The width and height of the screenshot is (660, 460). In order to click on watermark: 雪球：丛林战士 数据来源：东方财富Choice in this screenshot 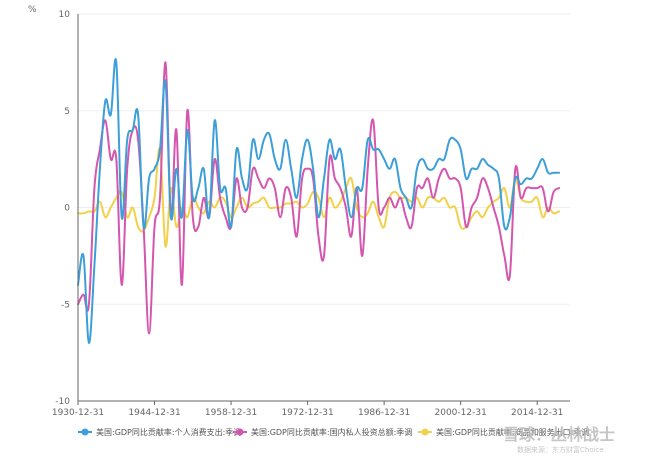, I will do `click(559, 439)`.